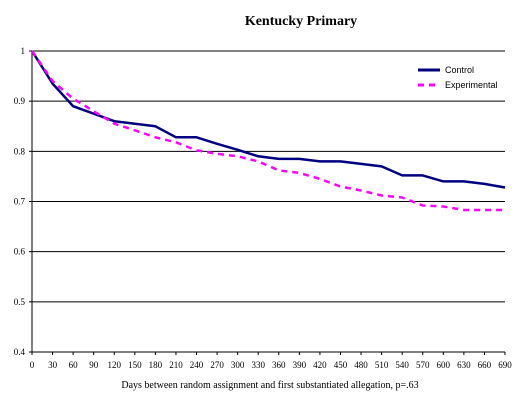 The width and height of the screenshot is (531, 402). Describe the element at coordinates (20, 352) in the screenshot. I see `y-tick-label-0: 0.4` at that location.